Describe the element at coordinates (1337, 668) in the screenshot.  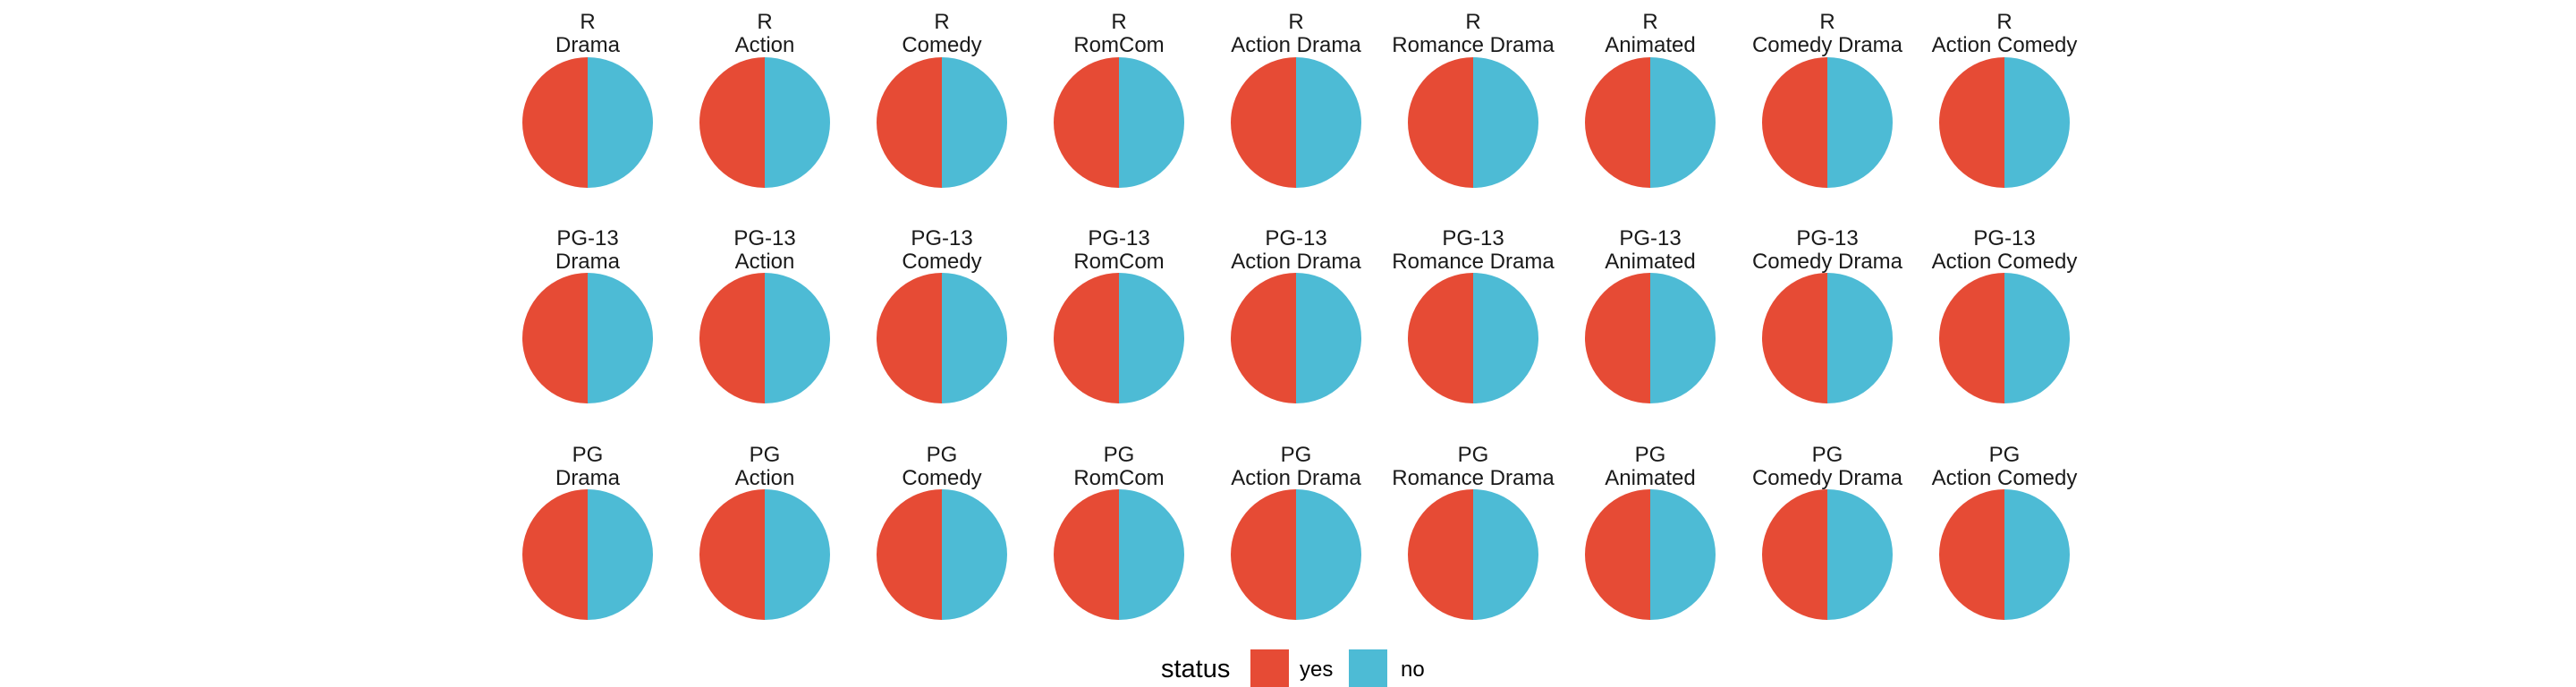
I see `legend-items: yes no` at that location.